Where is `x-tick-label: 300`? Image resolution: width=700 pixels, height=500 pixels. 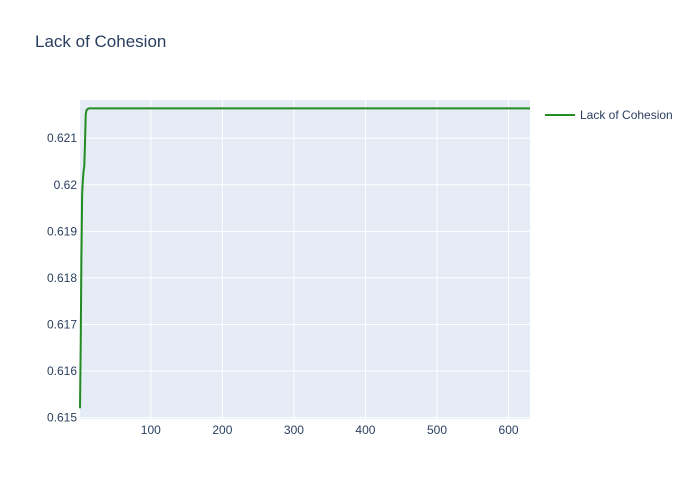 x-tick-label: 300 is located at coordinates (294, 430).